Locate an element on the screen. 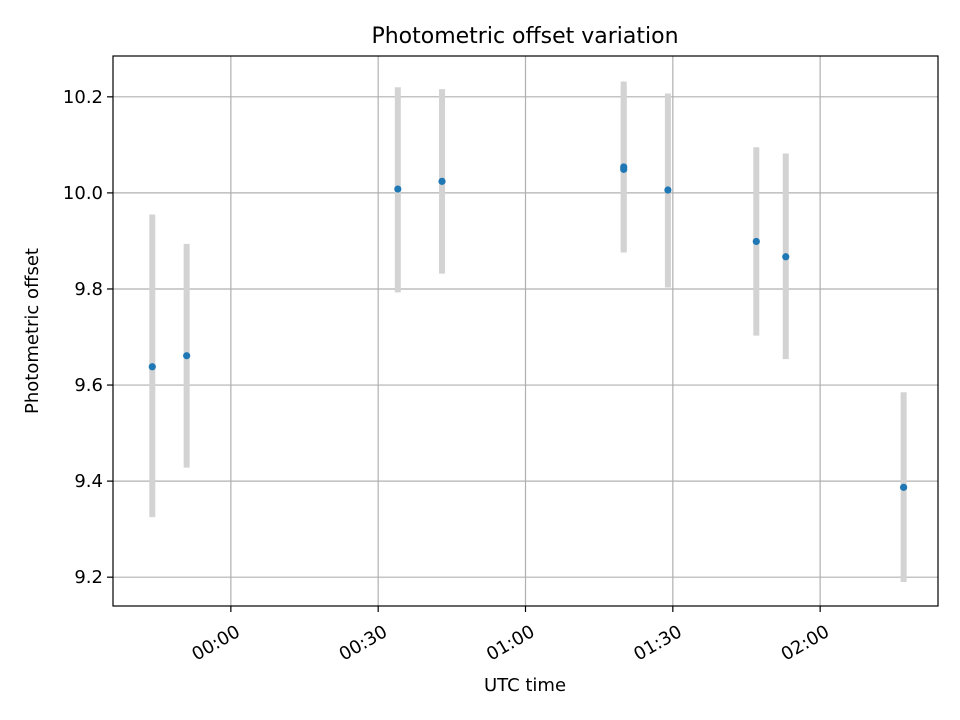  chart-title: Photometric offset variation is located at coordinates (524, 36).